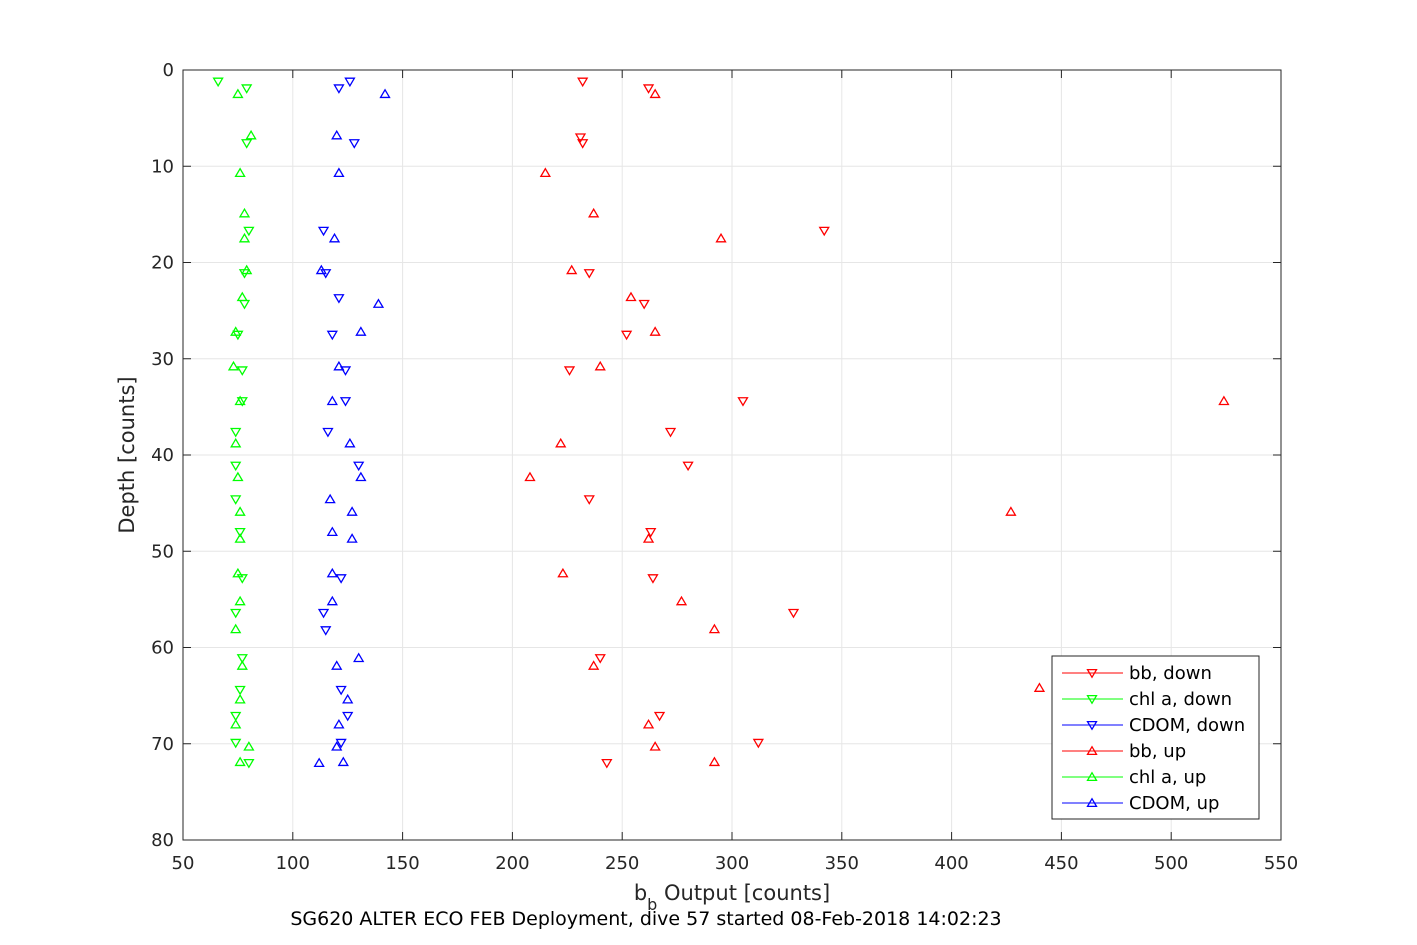 This screenshot has width=1417, height=945. I want to click on y-tick-label: 0, so click(168, 70).